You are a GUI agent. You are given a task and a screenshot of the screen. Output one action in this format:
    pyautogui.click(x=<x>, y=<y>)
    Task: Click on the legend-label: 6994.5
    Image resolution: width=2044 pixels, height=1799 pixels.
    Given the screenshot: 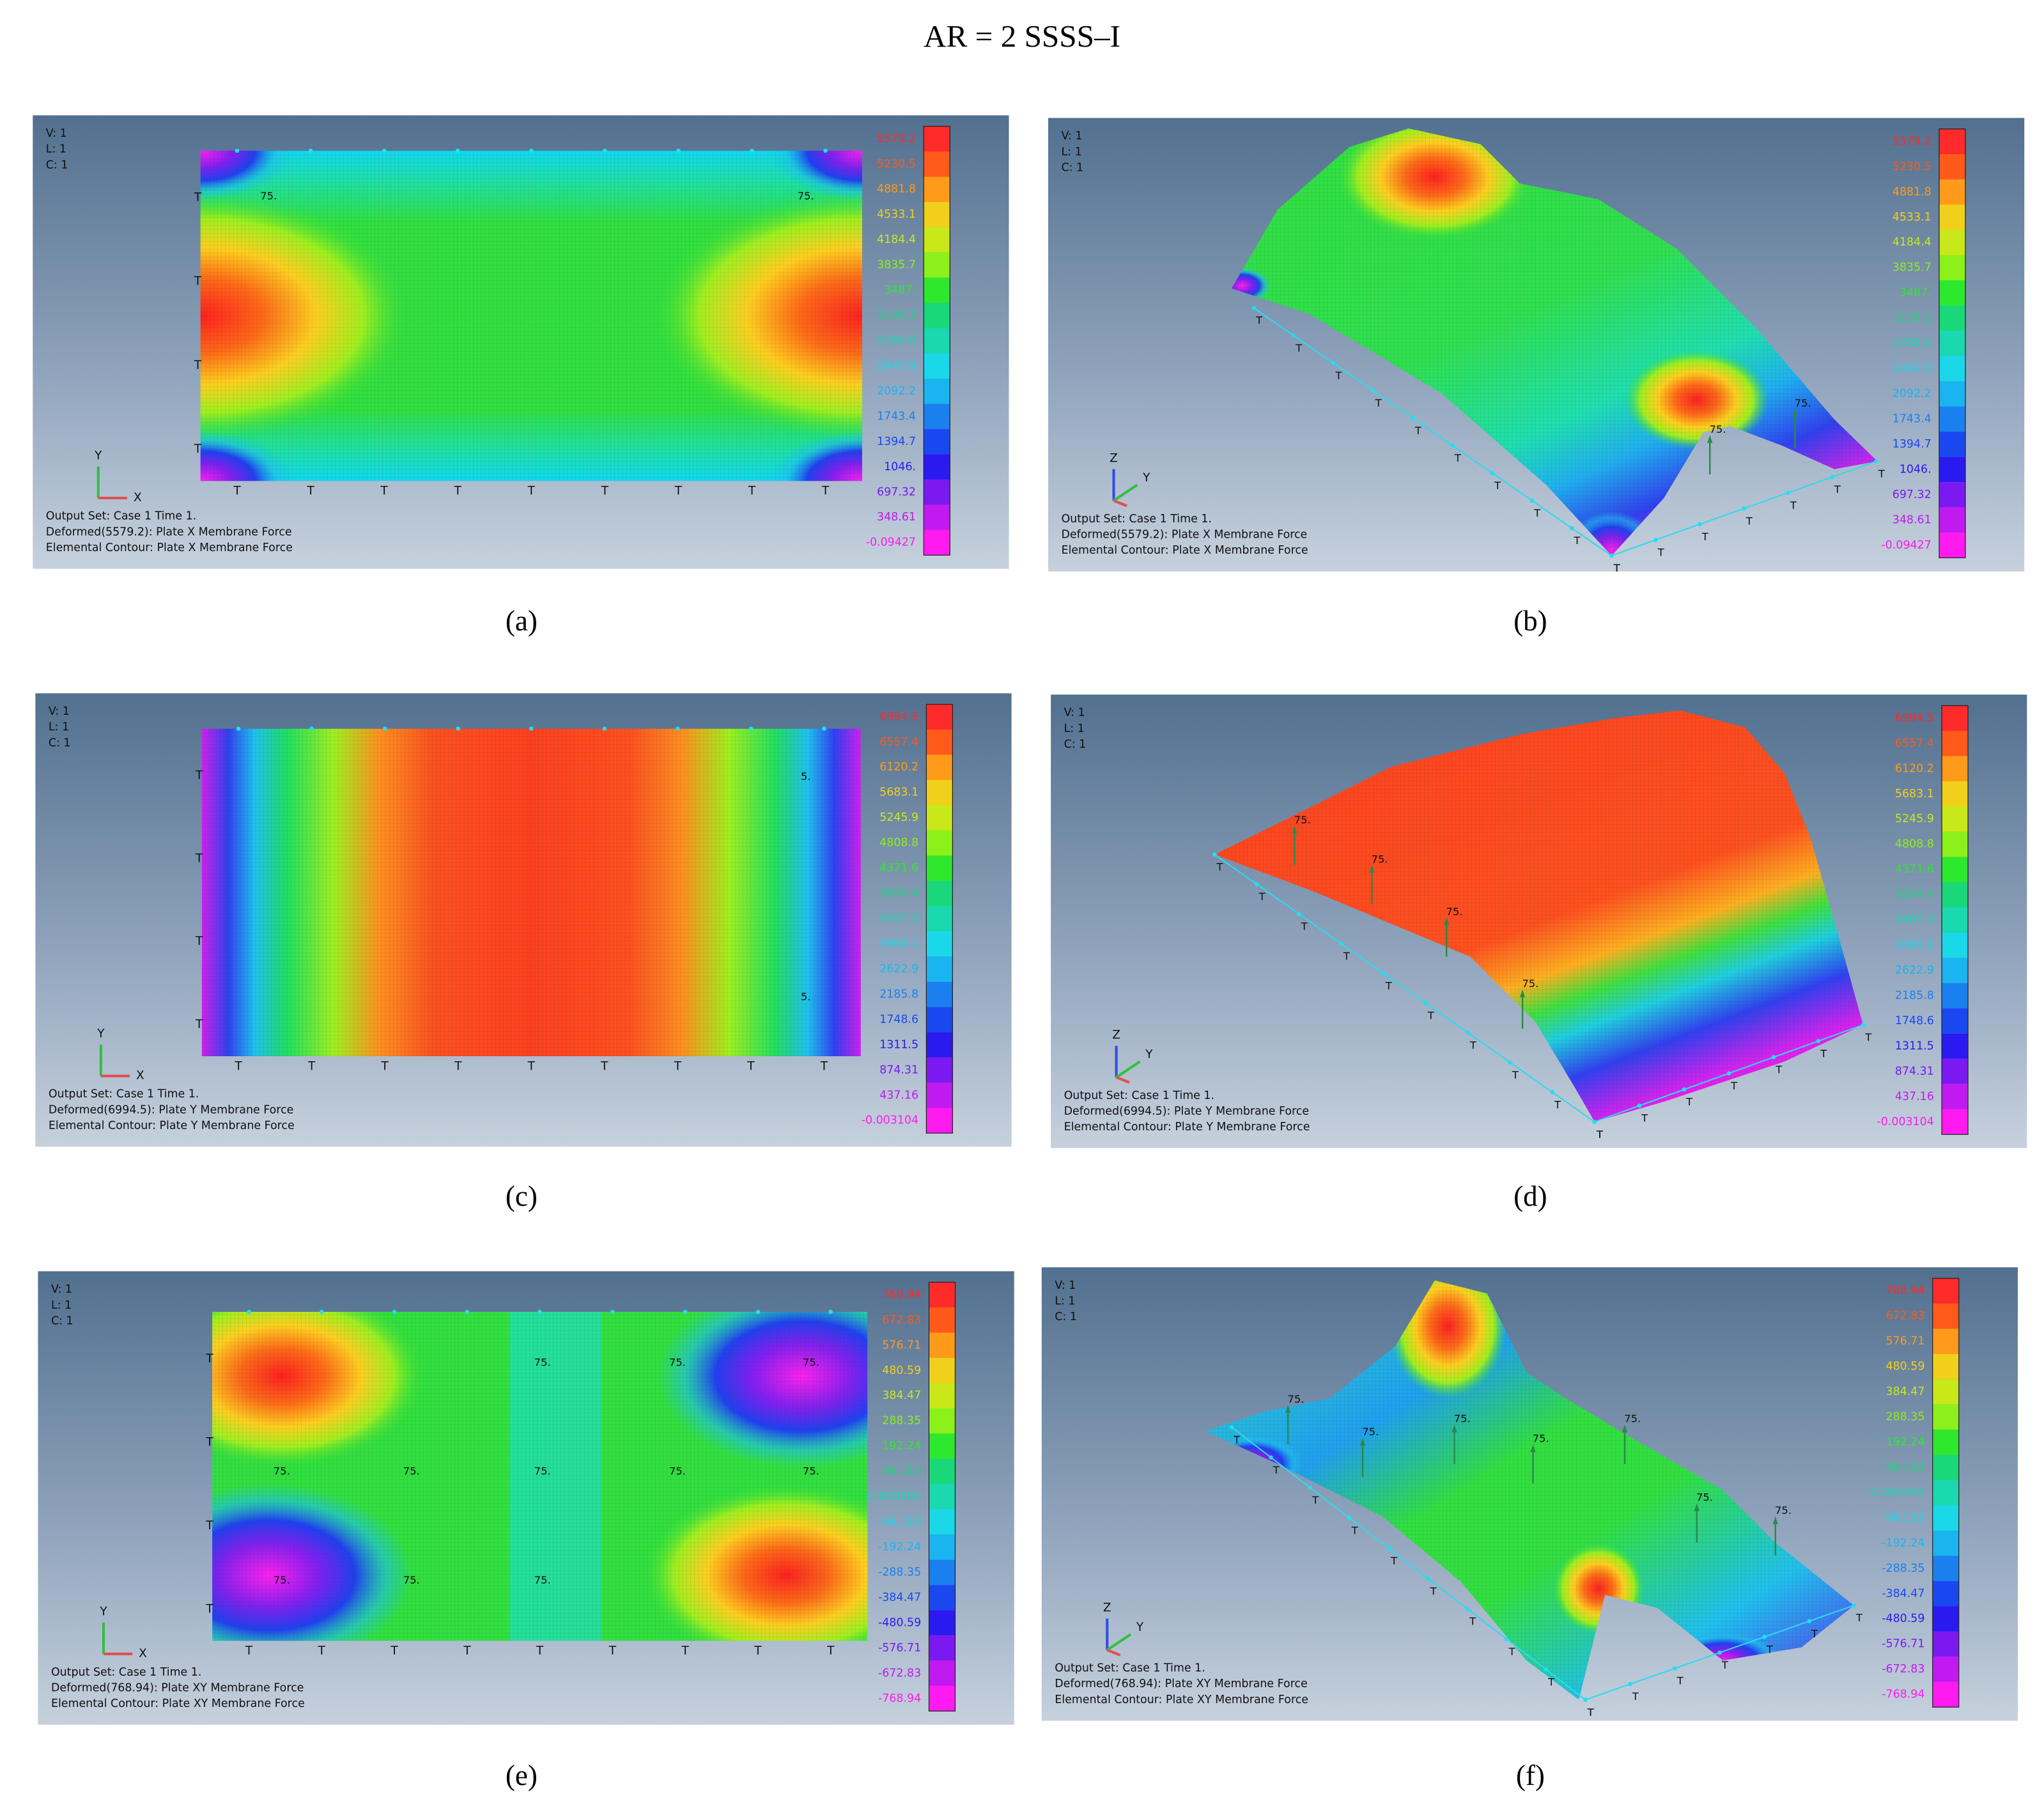 What is the action you would take?
    pyautogui.click(x=898, y=716)
    